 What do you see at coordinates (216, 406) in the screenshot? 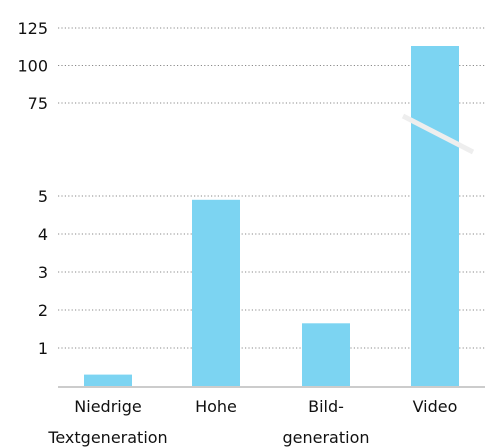
I see `x-tick-label: Hohe` at bounding box center [216, 406].